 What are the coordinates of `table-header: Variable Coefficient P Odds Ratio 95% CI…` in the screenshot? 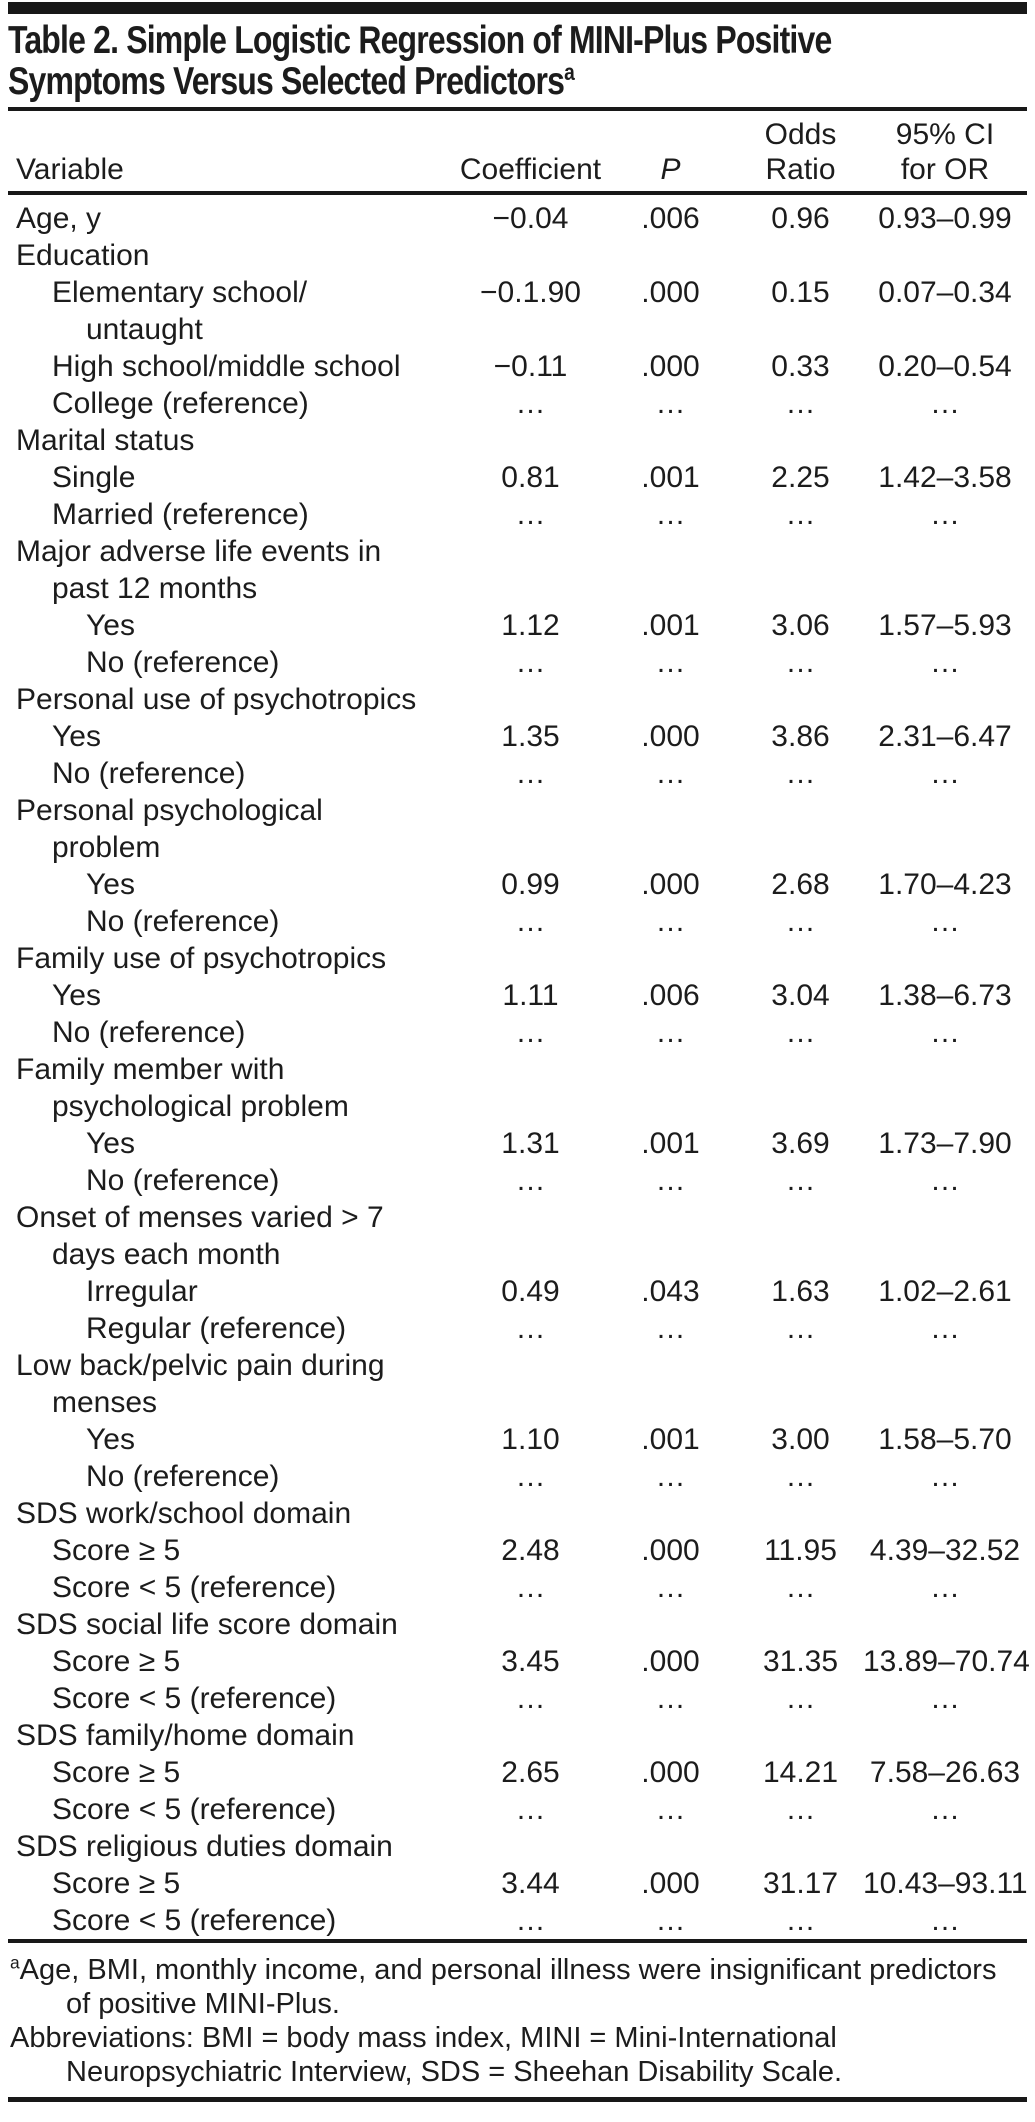 It's located at (517, 153).